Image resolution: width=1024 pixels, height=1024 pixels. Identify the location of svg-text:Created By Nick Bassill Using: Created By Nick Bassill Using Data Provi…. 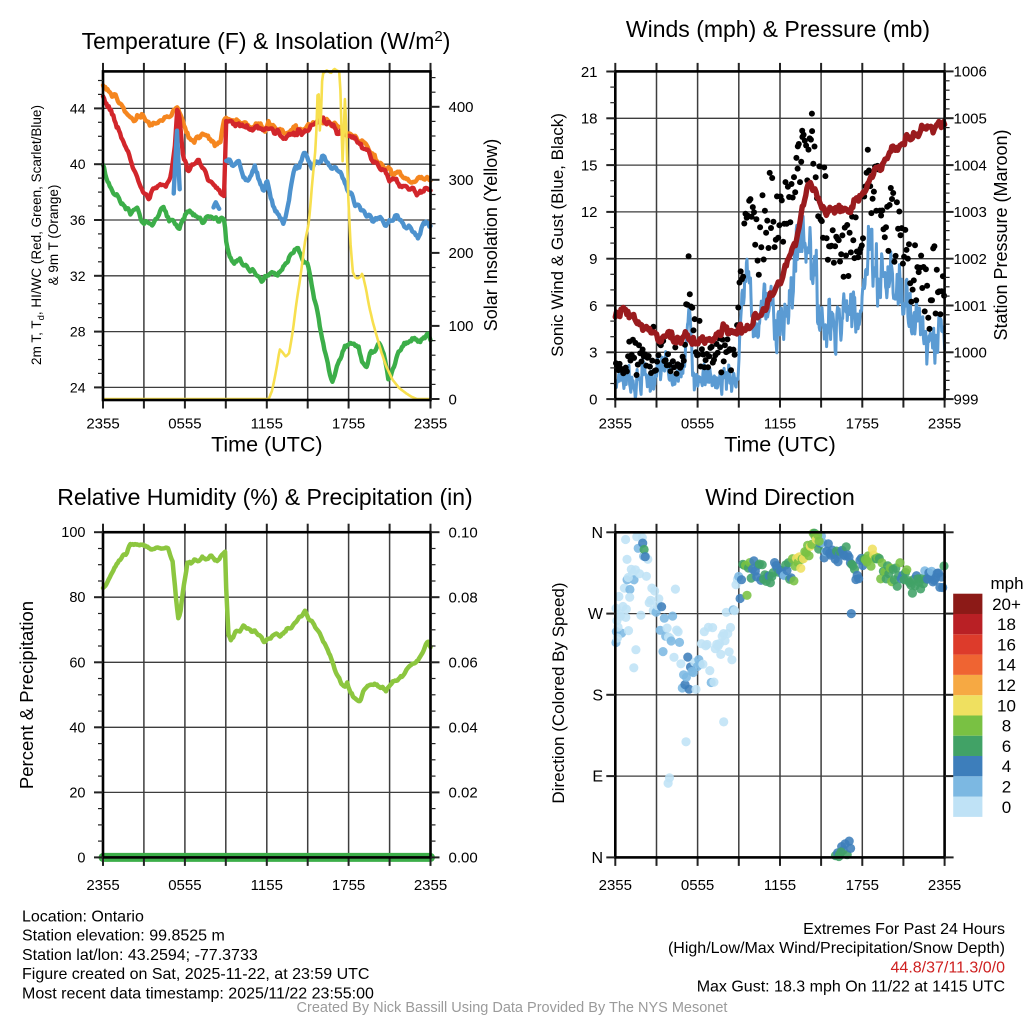
(512, 1008).